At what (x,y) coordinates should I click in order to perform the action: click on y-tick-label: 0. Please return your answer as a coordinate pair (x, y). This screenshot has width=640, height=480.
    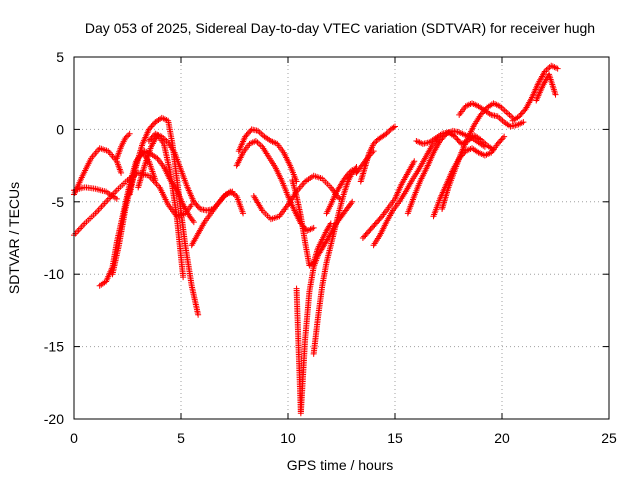
    Looking at the image, I should click on (60, 129).